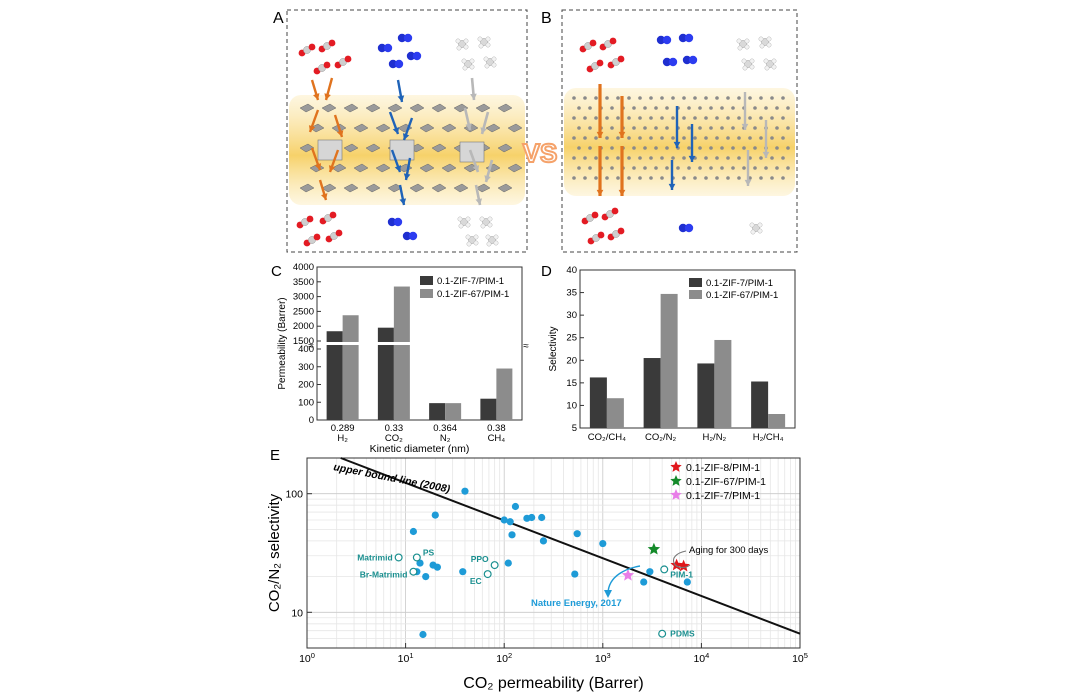 Image resolution: width=1080 pixels, height=699 pixels. I want to click on bar-ch-series1, so click(488, 409).